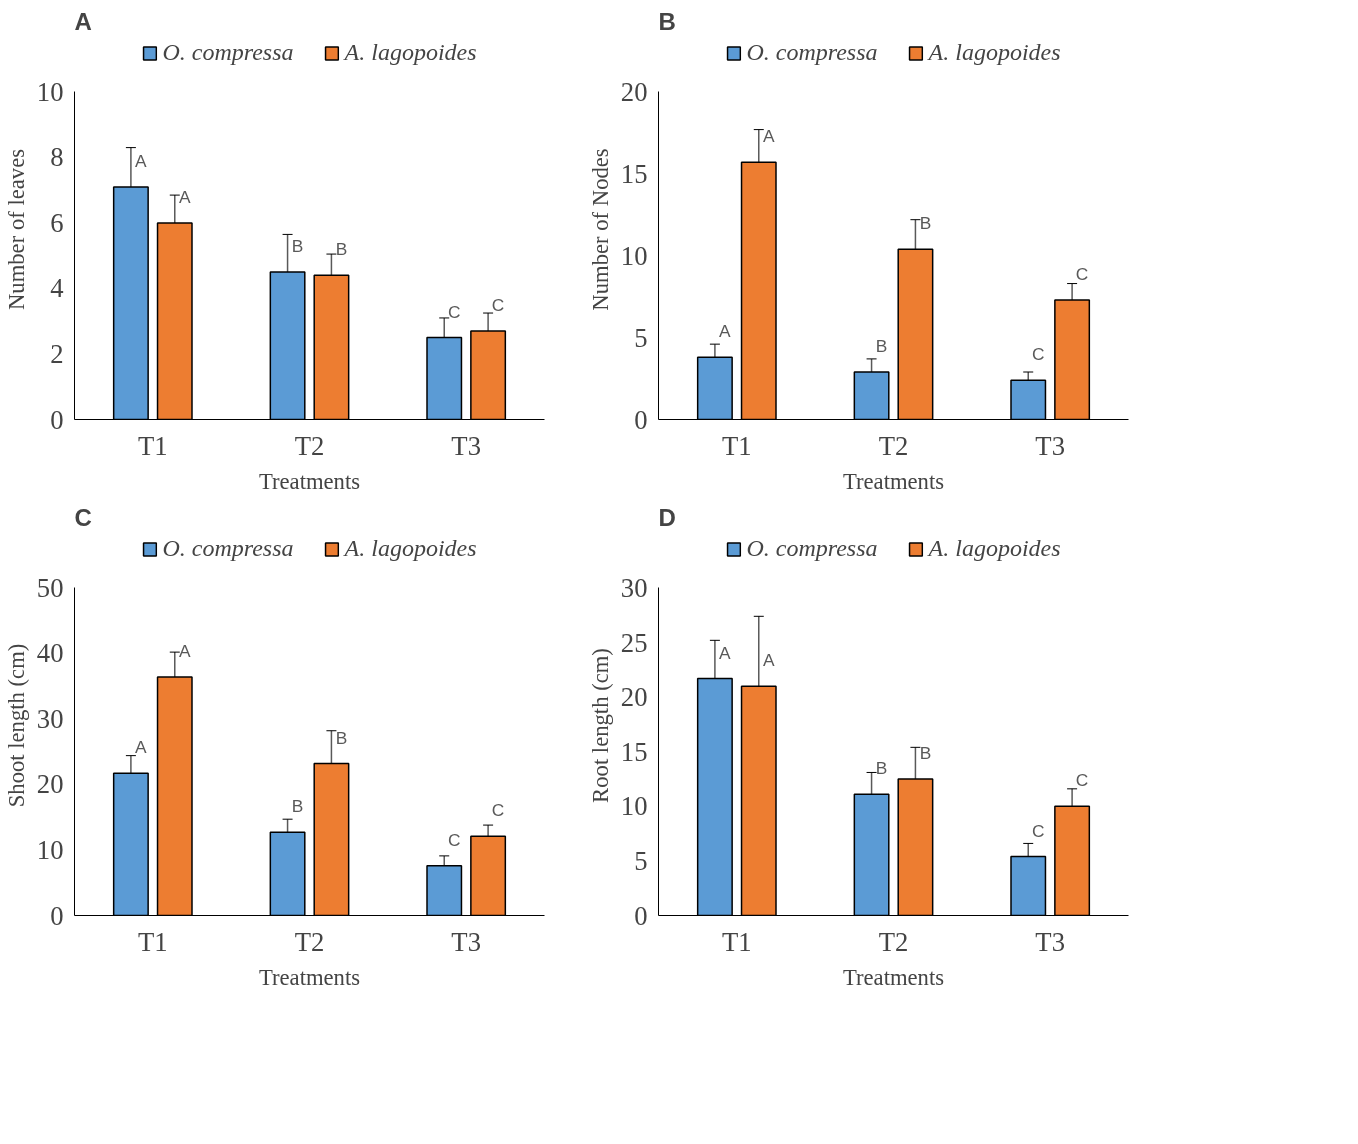 The width and height of the screenshot is (1358, 1144). Describe the element at coordinates (83, 517) in the screenshot. I see `chart-title: C` at that location.